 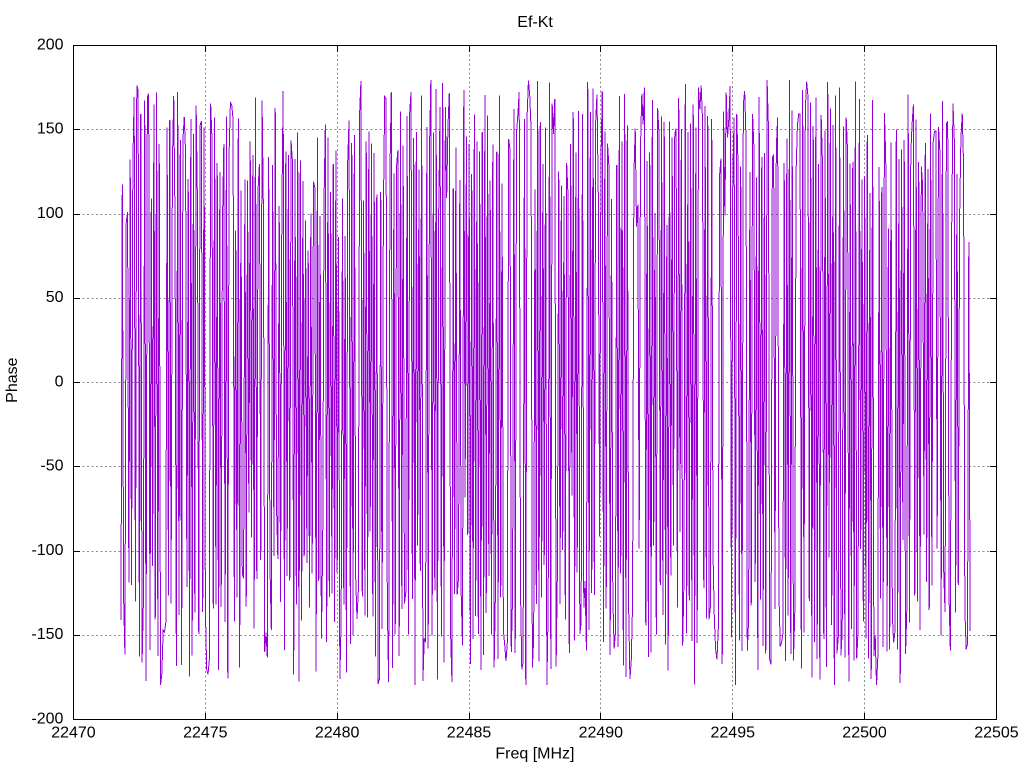 What do you see at coordinates (51, 466) in the screenshot?
I see `svg-text: -50` at bounding box center [51, 466].